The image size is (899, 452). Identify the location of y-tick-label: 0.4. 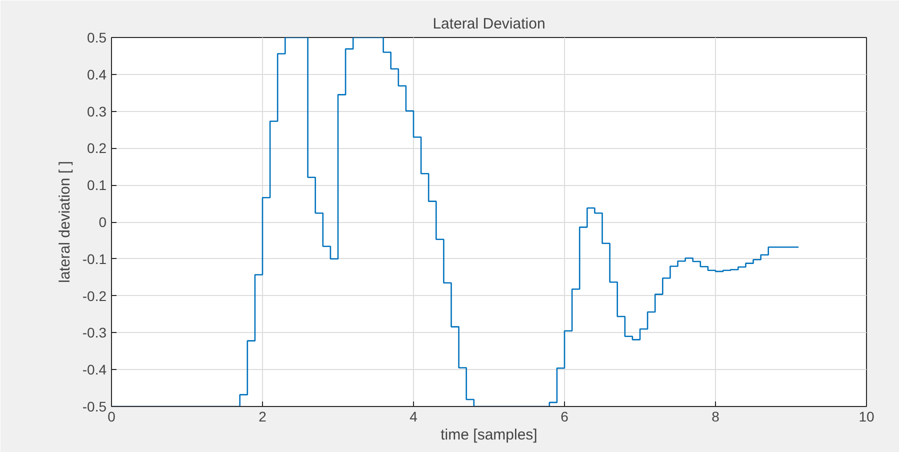
(97, 74).